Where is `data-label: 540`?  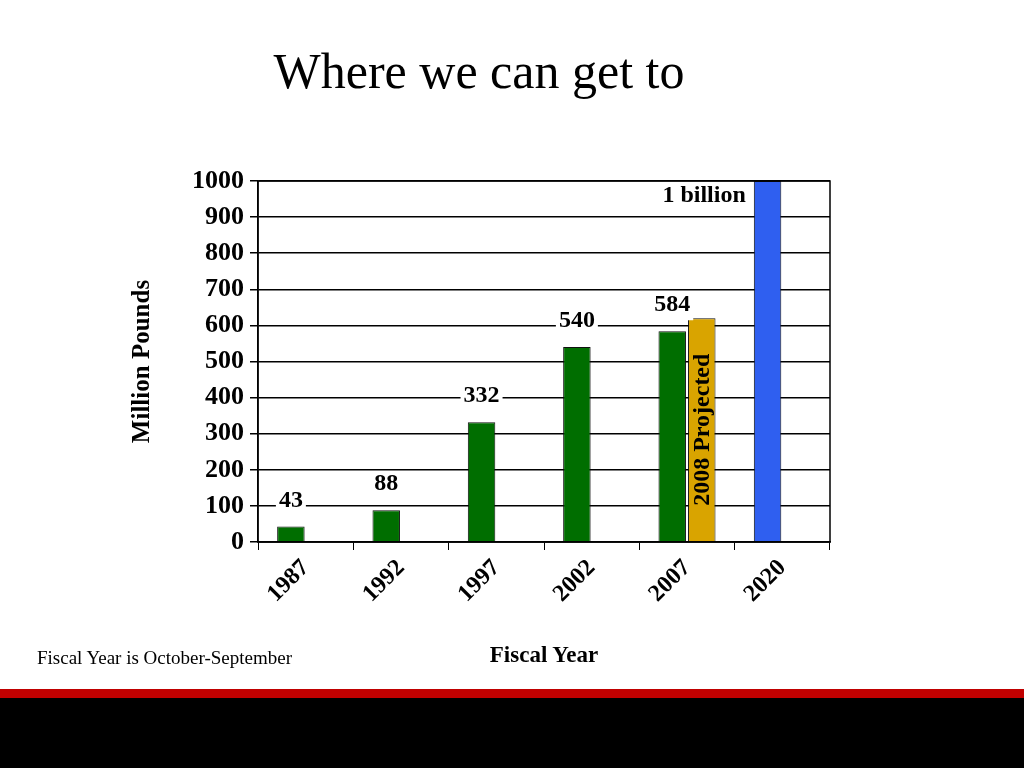 data-label: 540 is located at coordinates (576, 319).